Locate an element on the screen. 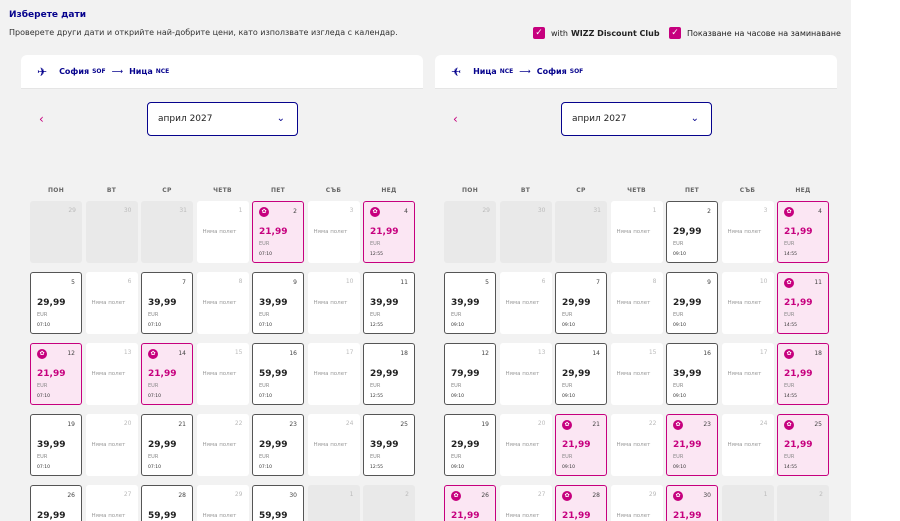 The image size is (900, 521). calendar-day: 16 59,99 EUR 07:10 is located at coordinates (278, 374).